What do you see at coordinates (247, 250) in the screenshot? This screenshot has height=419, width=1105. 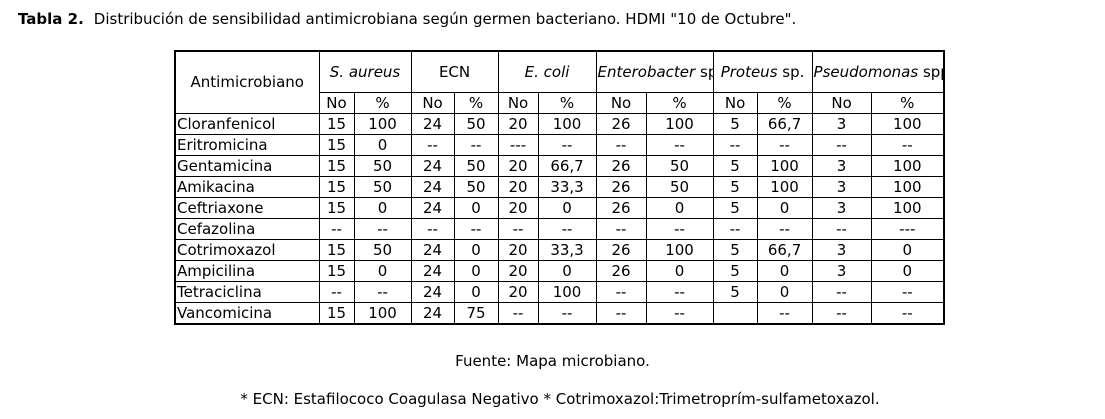 I see `row-label: Cotrimoxazol` at bounding box center [247, 250].